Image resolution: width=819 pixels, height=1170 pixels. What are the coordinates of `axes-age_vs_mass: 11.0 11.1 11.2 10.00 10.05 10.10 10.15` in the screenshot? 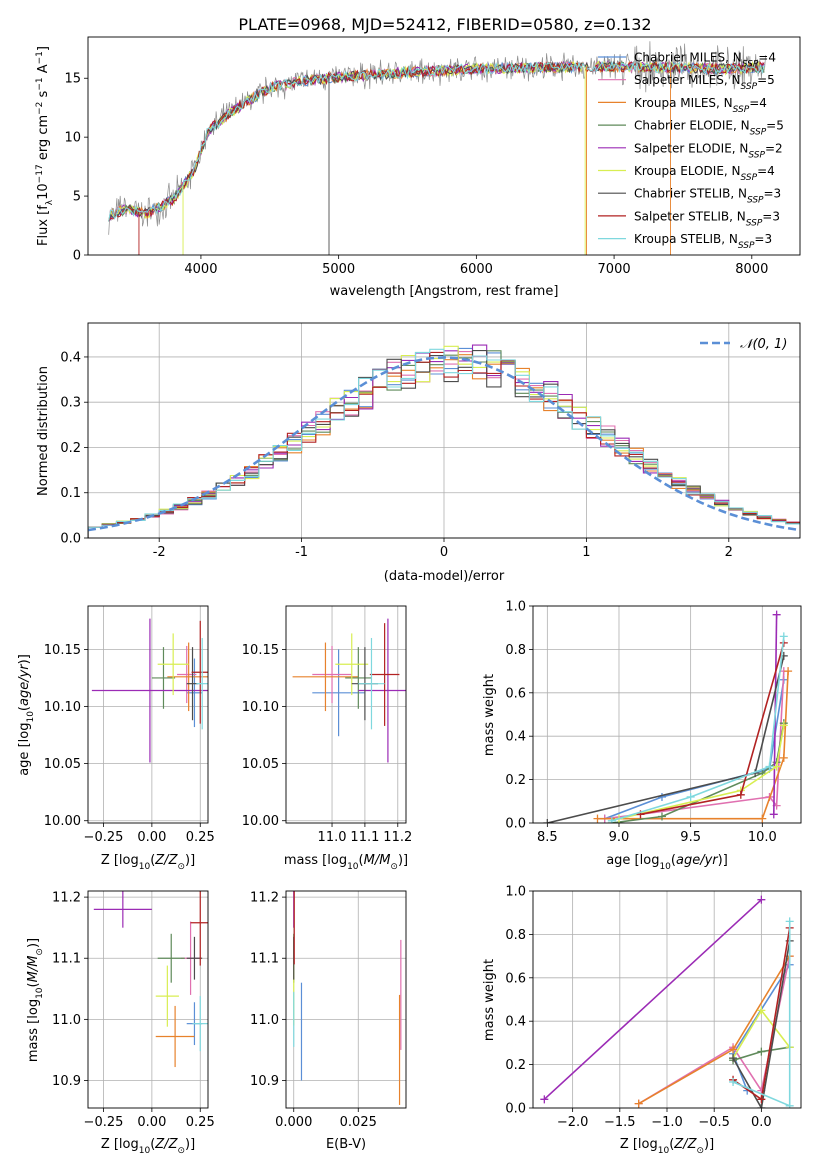 It's located at (327, 725).